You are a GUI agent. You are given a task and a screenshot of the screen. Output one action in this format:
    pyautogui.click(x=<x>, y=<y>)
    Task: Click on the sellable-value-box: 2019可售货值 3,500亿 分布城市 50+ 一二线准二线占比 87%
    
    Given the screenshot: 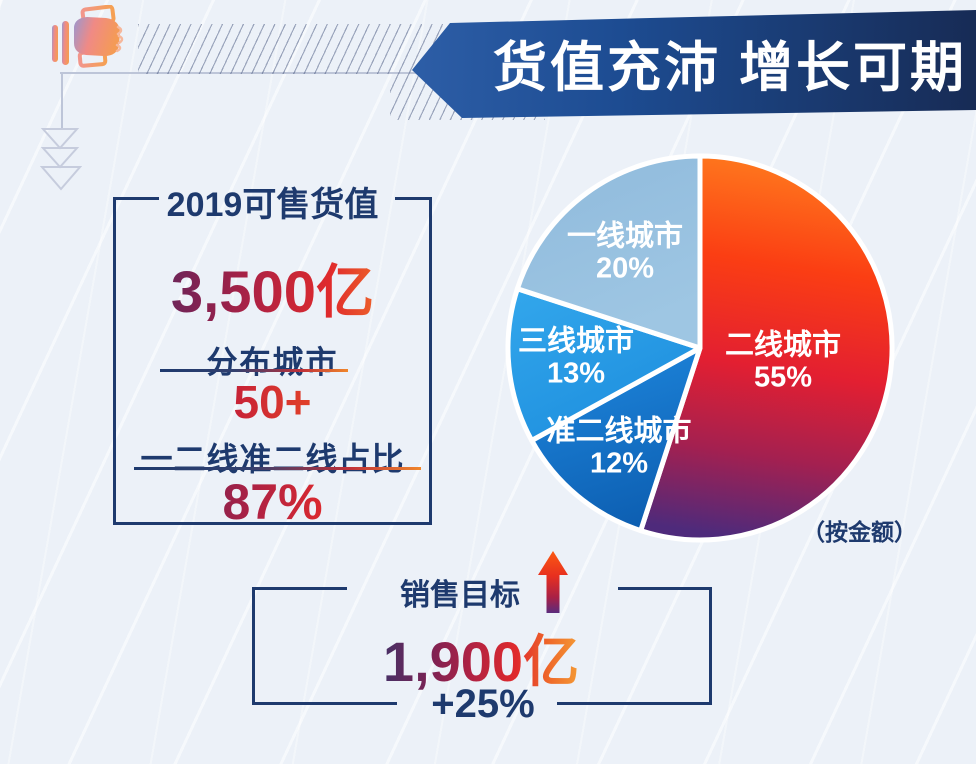 What is the action you would take?
    pyautogui.click(x=272, y=358)
    